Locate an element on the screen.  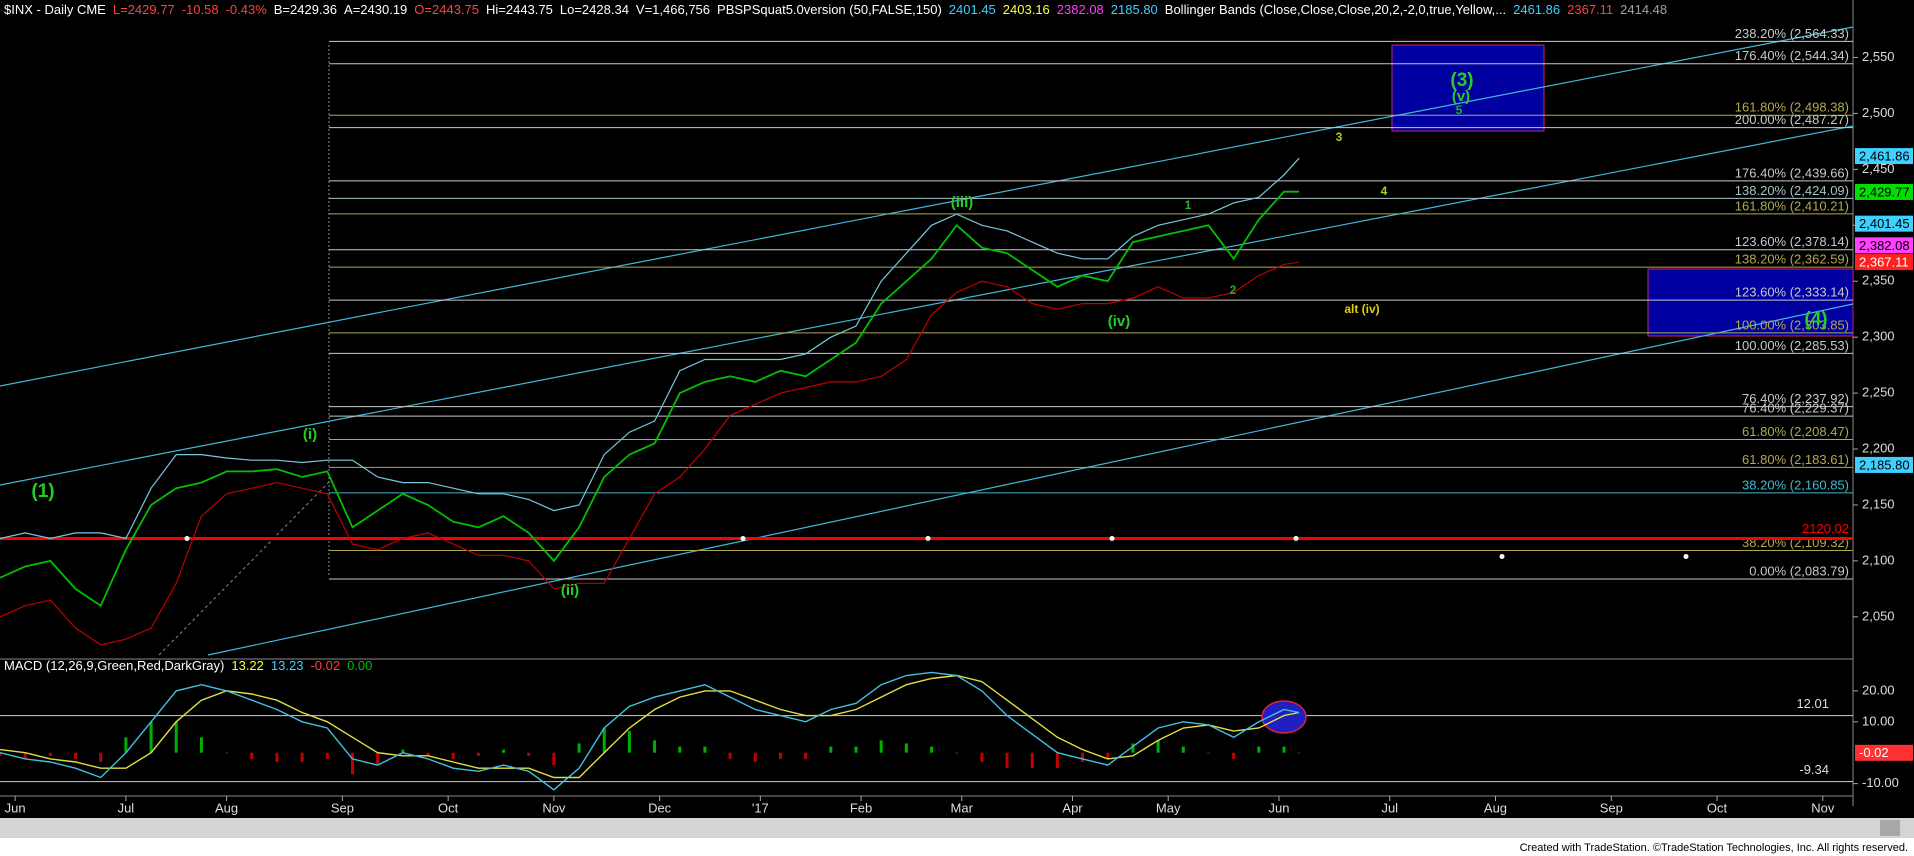
fib-label: 238.20% (2,564.33) is located at coordinates (1792, 33).